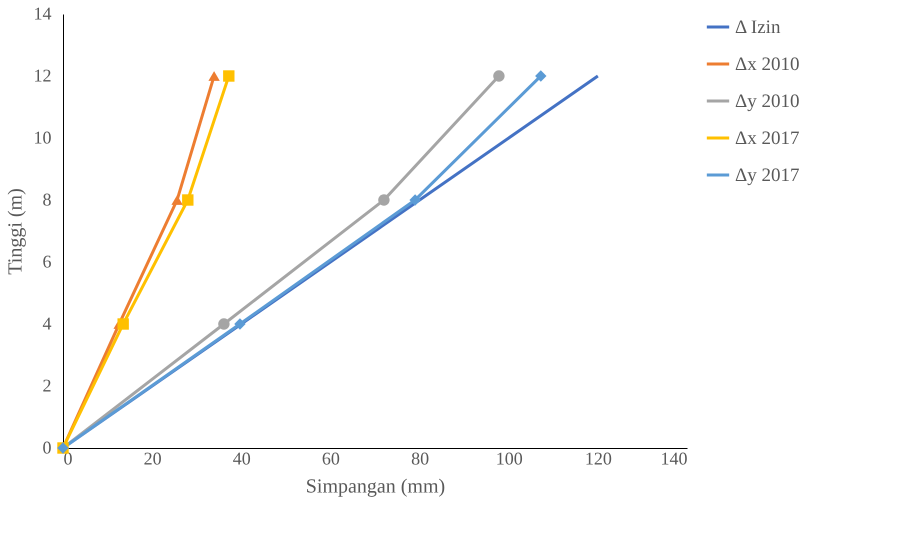 The height and width of the screenshot is (535, 912). Describe the element at coordinates (47, 386) in the screenshot. I see `y-tick-label: 2` at that location.